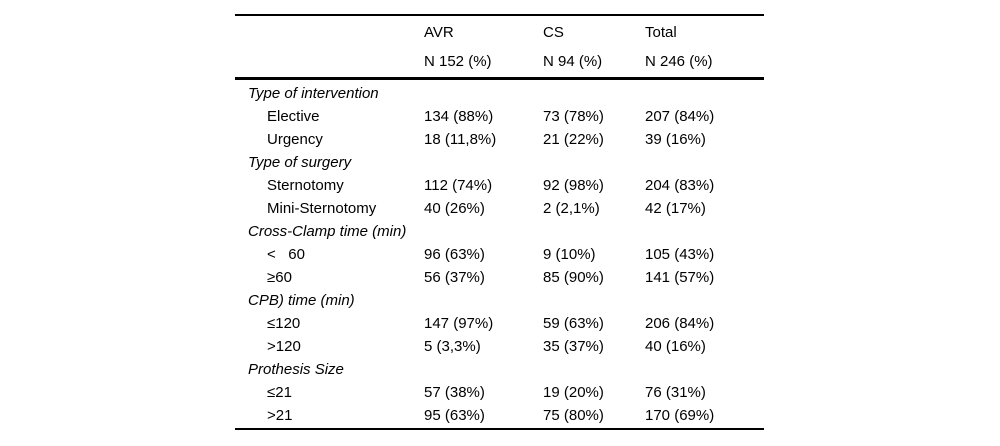 Image resolution: width=1000 pixels, height=446 pixels. Describe the element at coordinates (680, 185) in the screenshot. I see `cell-total: 204 (83%)` at that location.